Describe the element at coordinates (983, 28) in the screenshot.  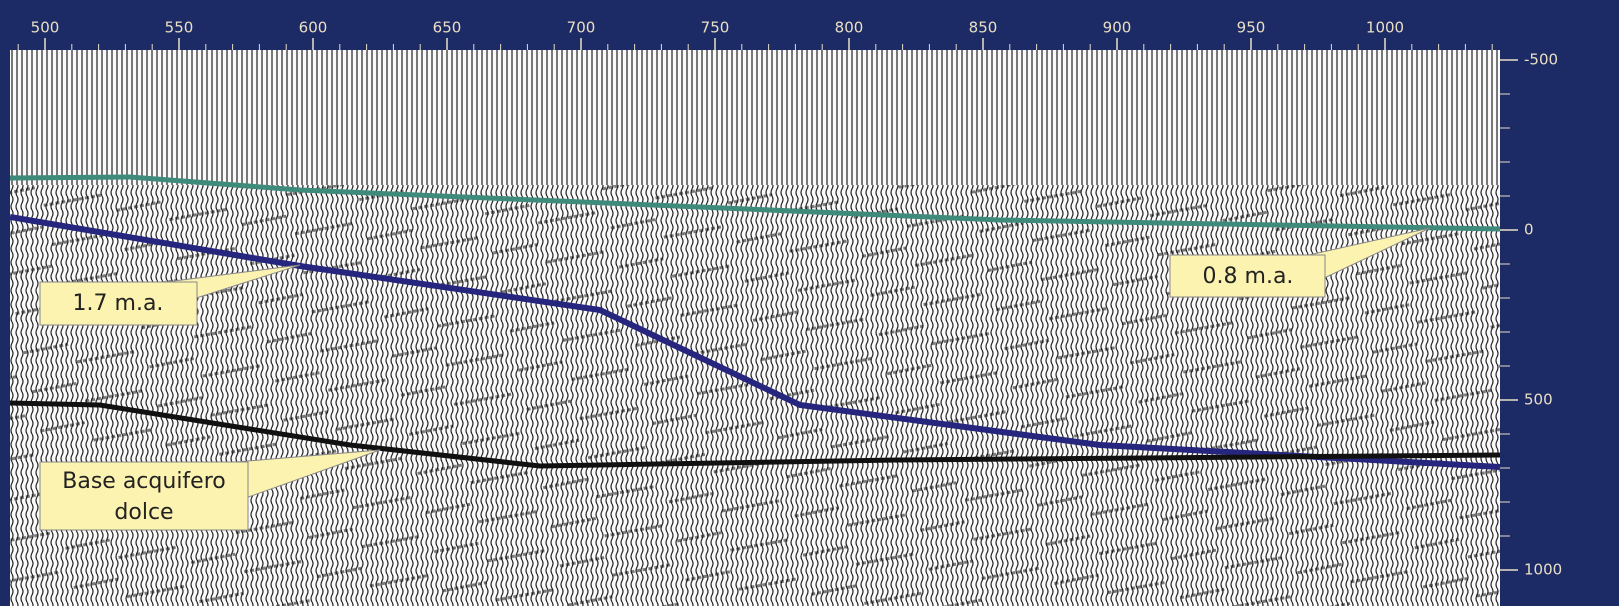
I see `top-tick-label: 850` at that location.